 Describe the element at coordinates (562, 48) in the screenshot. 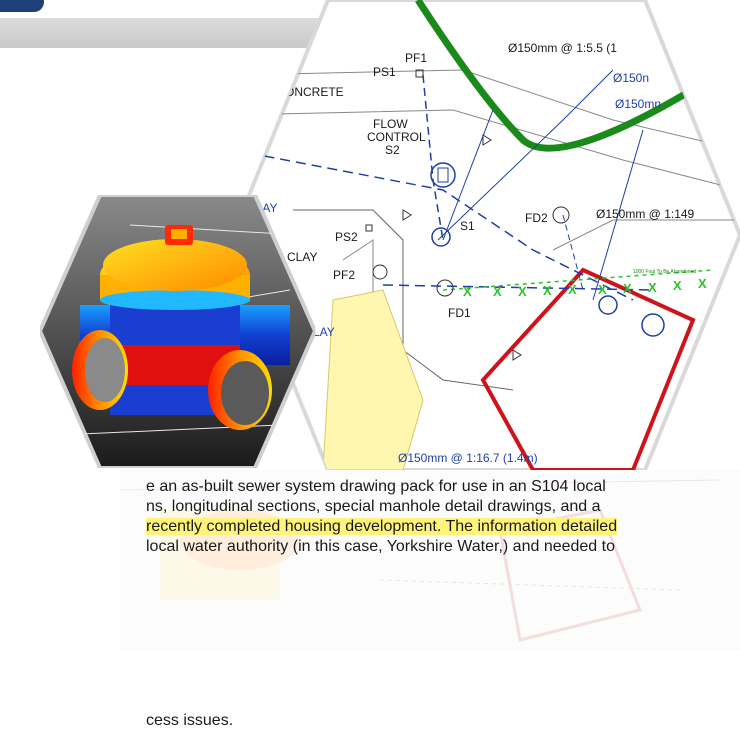

I see `label-pipe-top1: Ø150mm @ 1:5.5 (1` at that location.